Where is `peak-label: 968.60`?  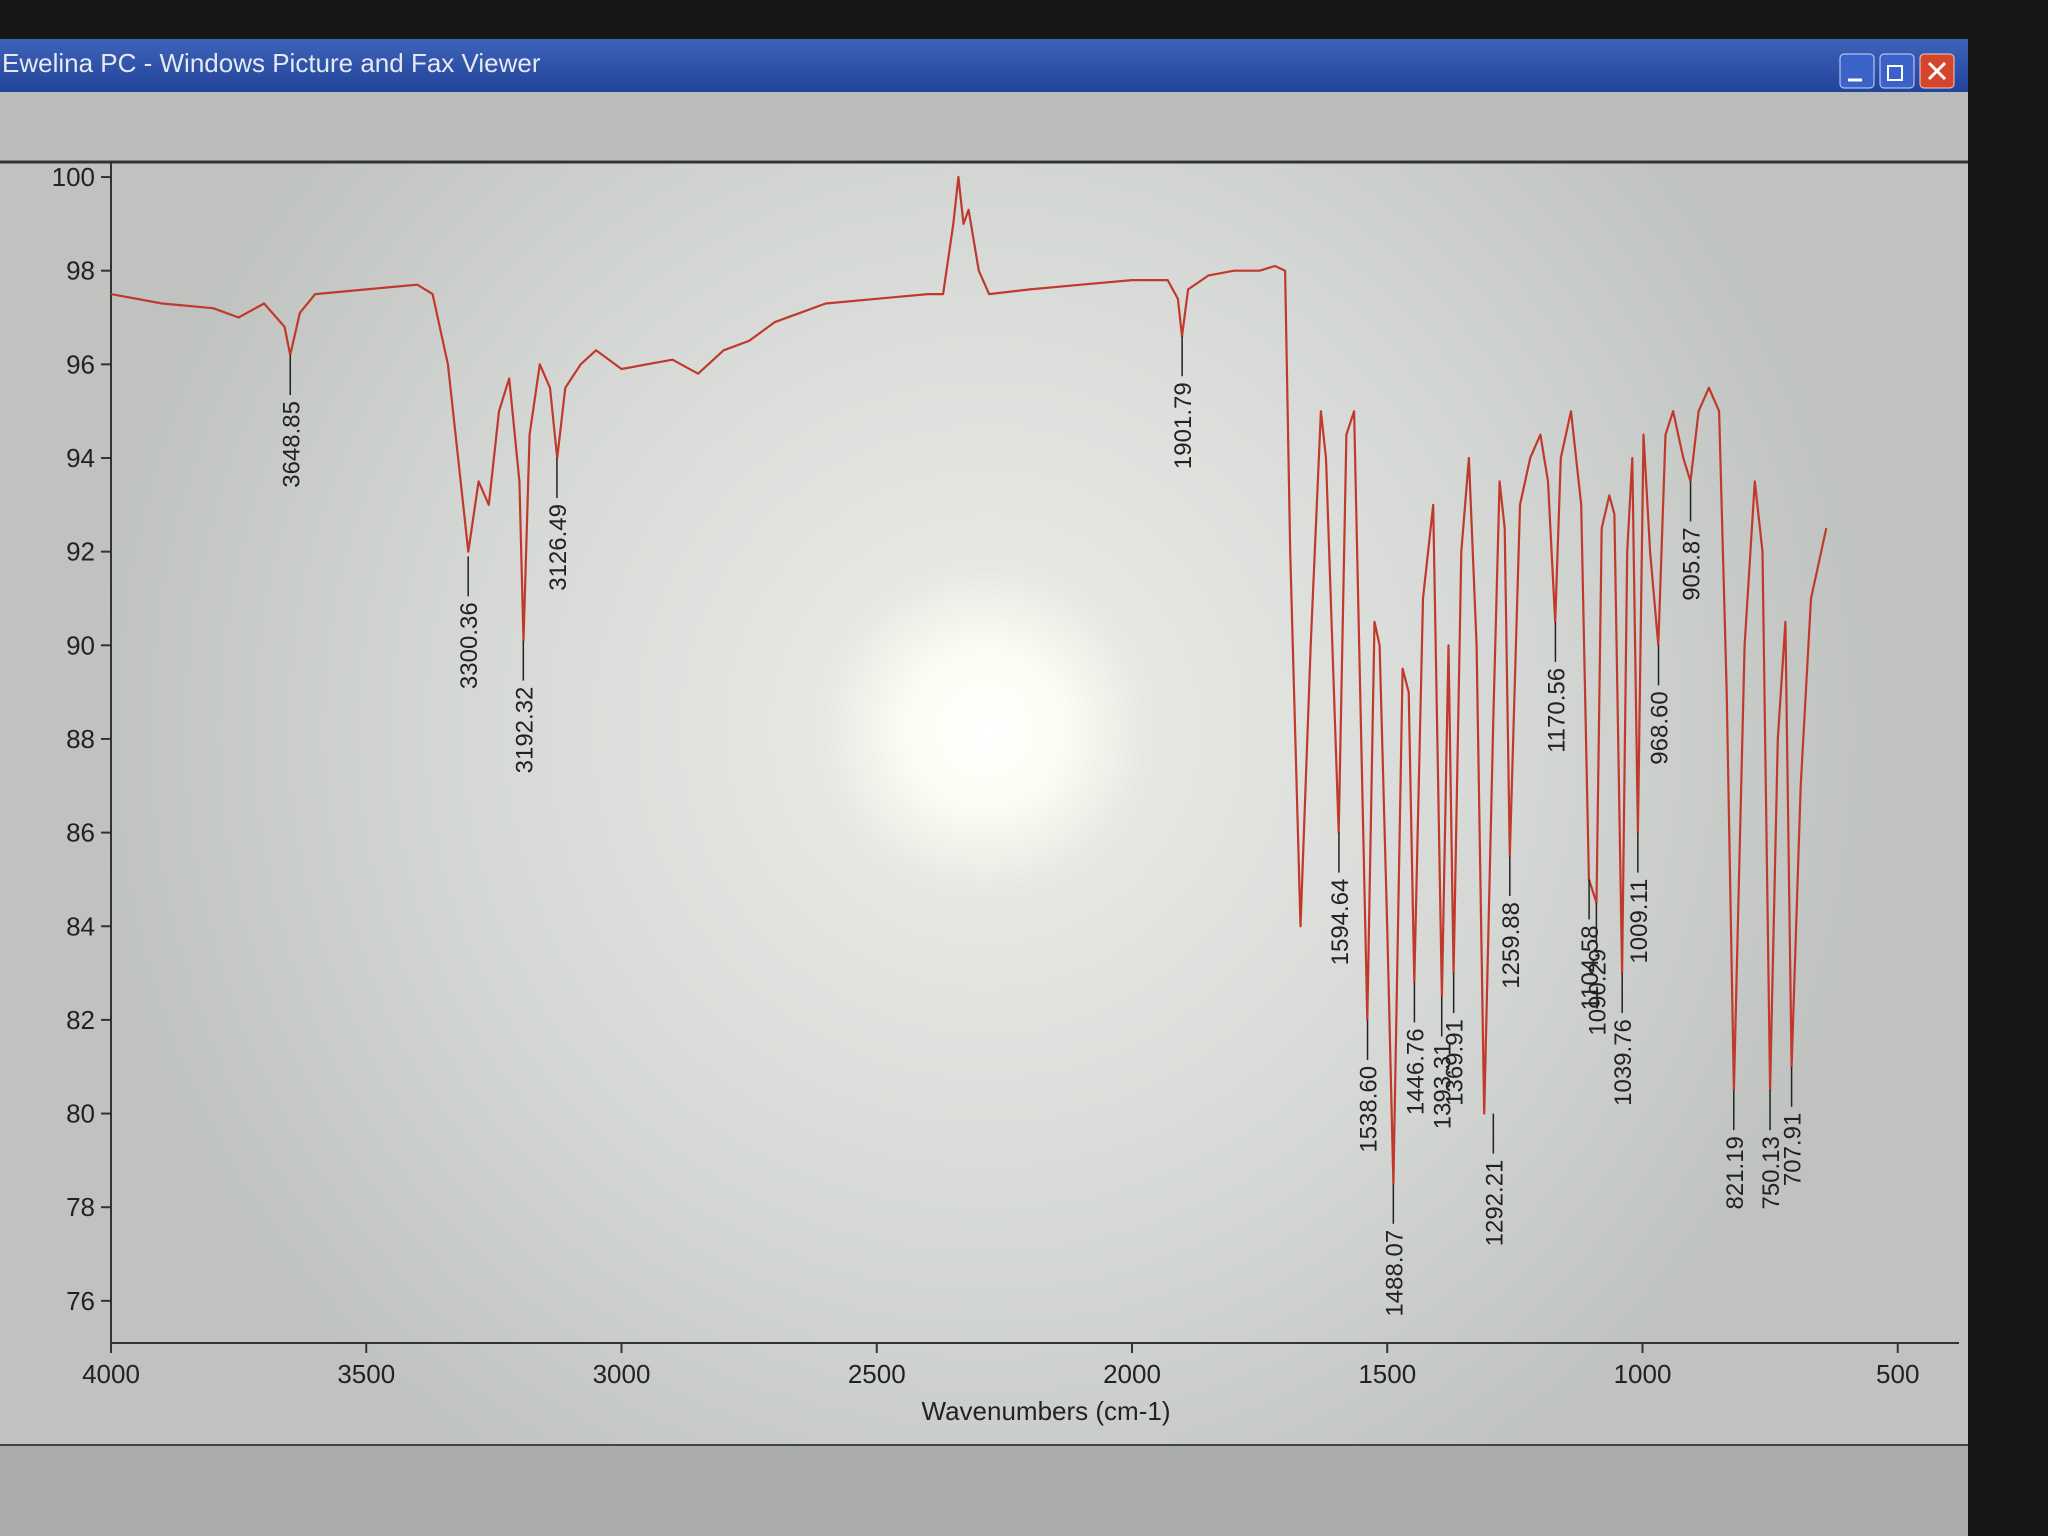
peak-label: 968.60 is located at coordinates (1660, 727).